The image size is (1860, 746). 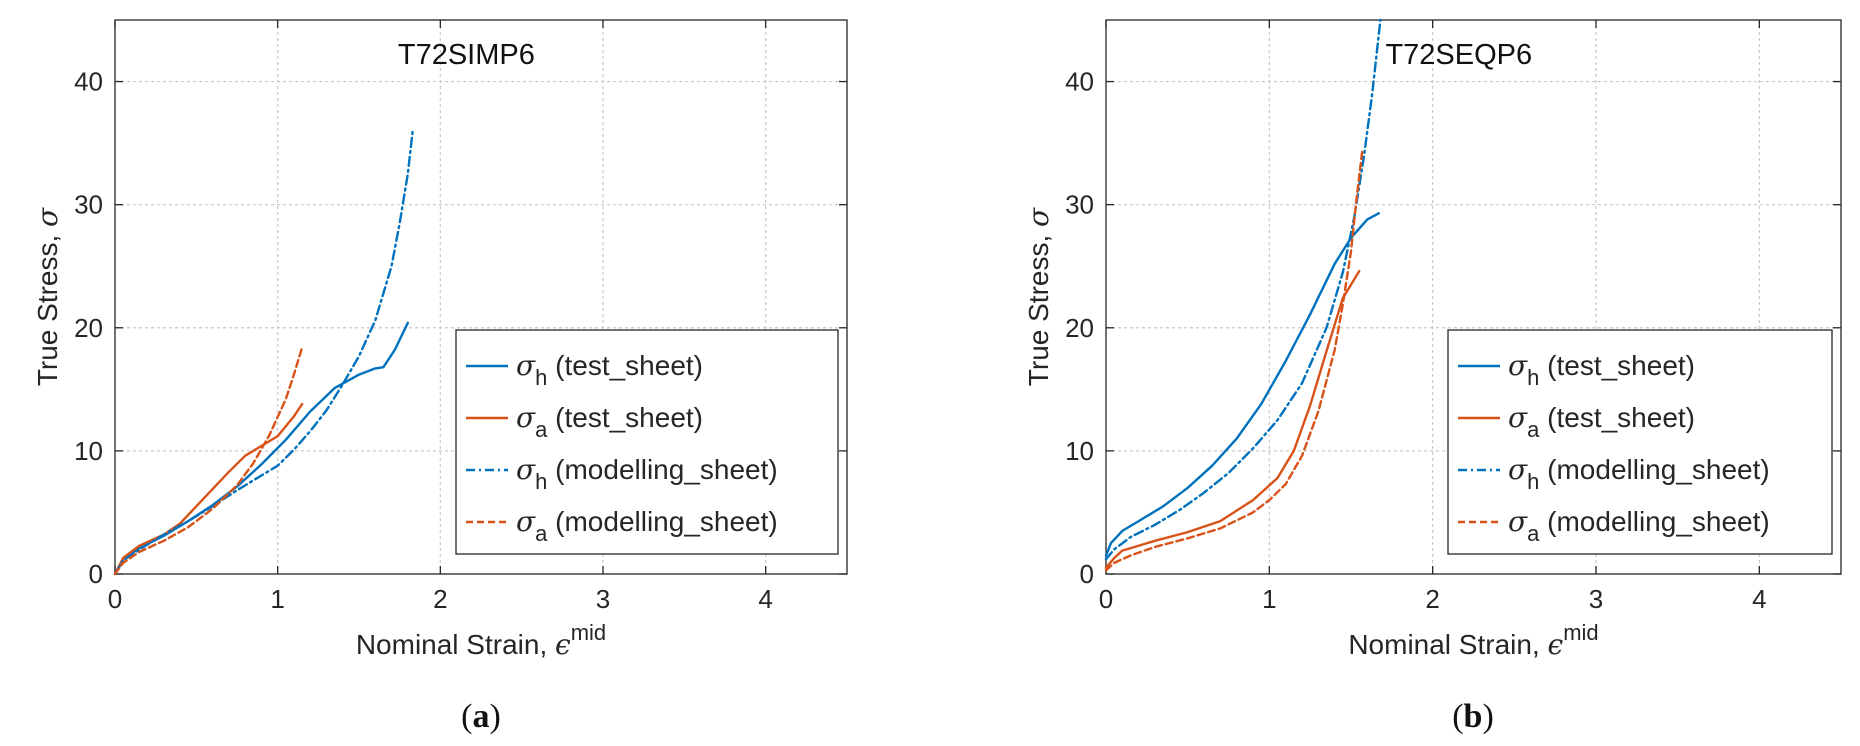 I want to click on panel-caption: (a)(a), so click(x=481, y=716).